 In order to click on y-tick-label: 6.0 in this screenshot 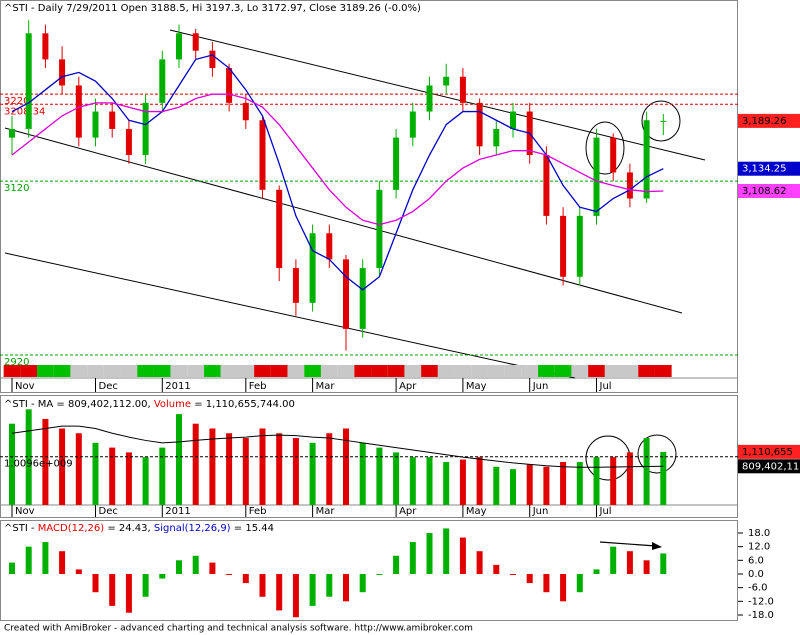, I will do `click(756, 560)`.